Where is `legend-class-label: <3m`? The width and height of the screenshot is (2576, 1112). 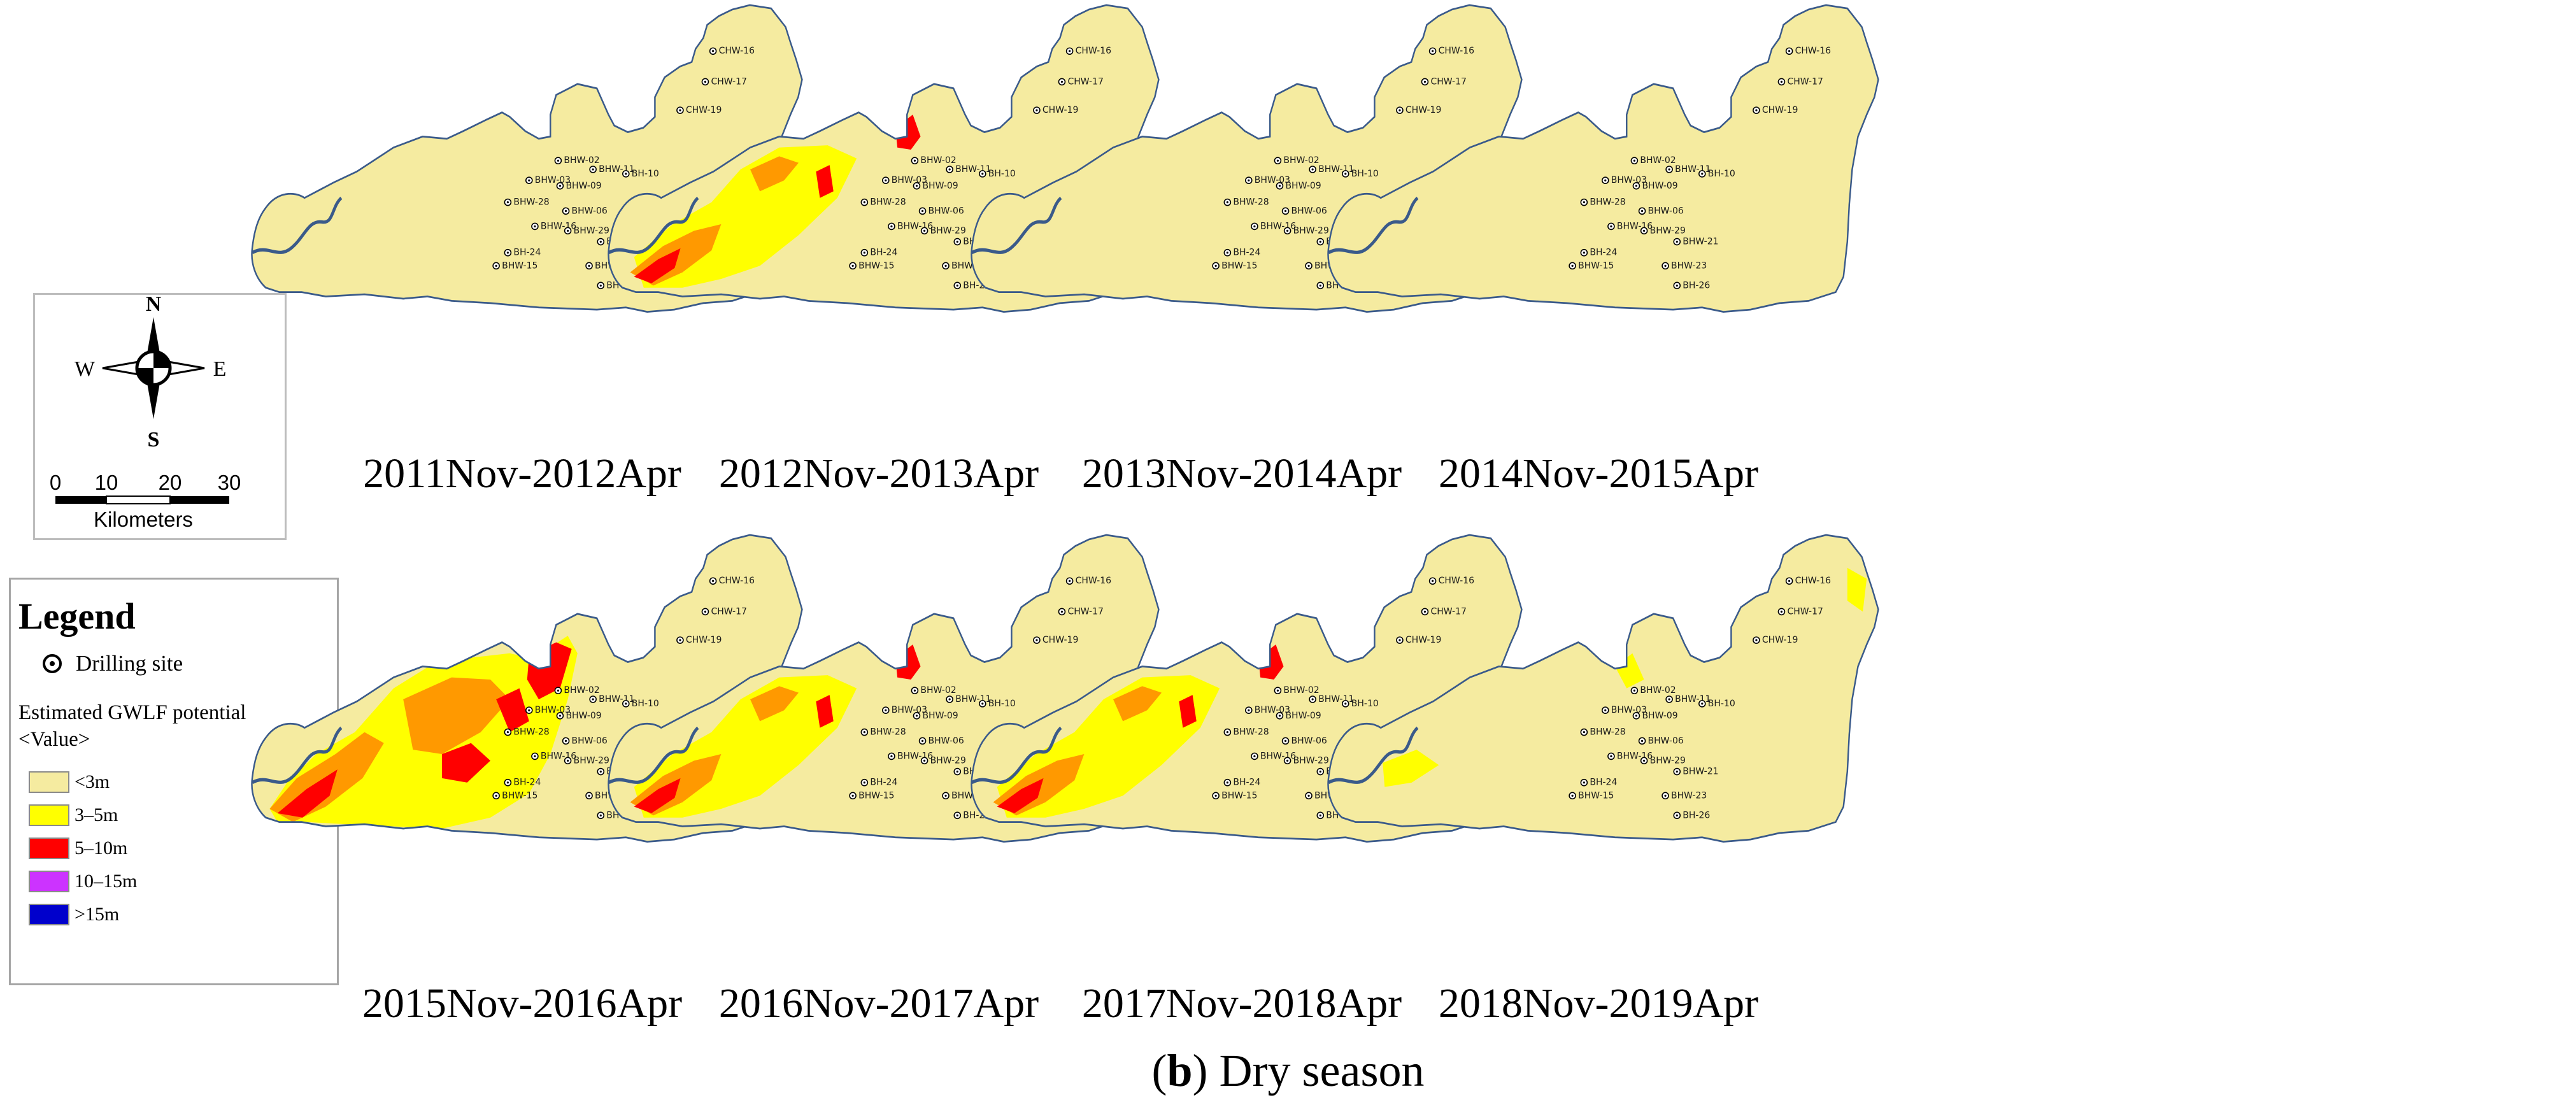
legend-class-label: <3m is located at coordinates (93, 781).